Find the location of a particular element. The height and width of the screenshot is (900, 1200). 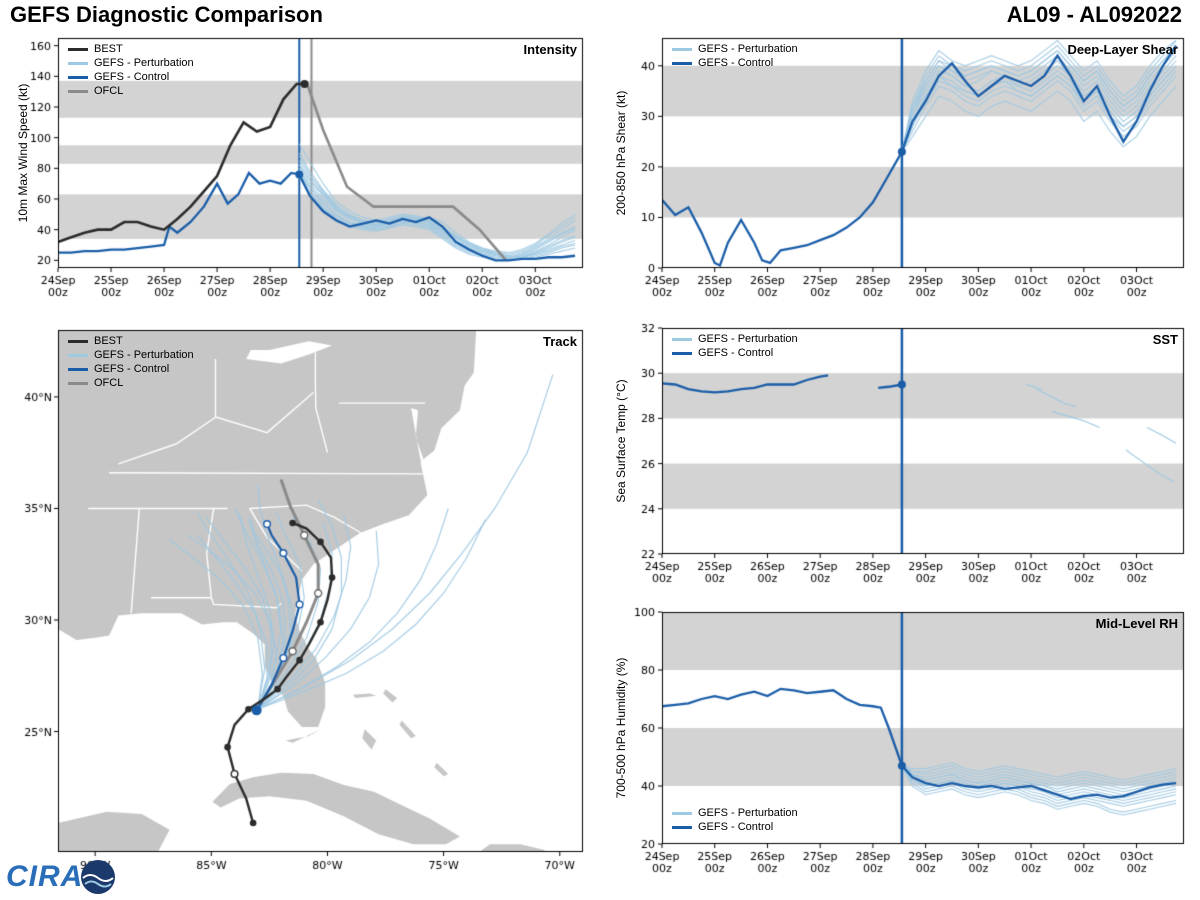

rh-legend: GEFS - Perturbation GEFS - Control is located at coordinates (735, 820).